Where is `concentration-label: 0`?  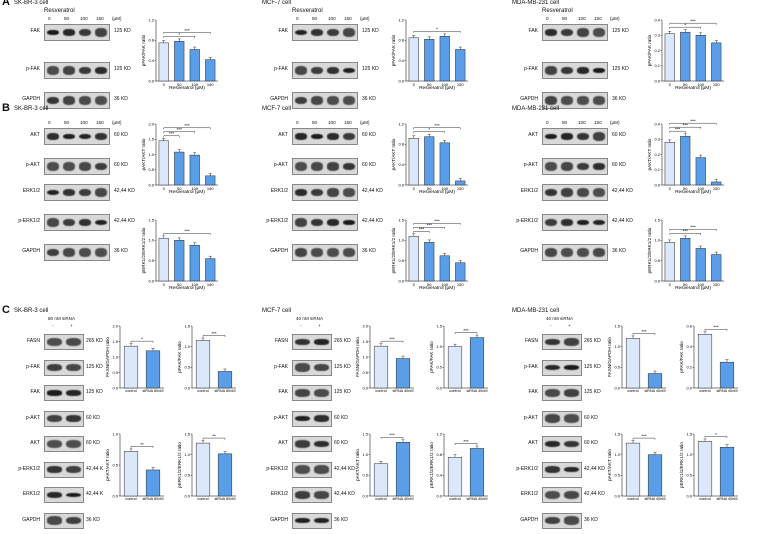
concentration-label: 0 is located at coordinates (297, 122).